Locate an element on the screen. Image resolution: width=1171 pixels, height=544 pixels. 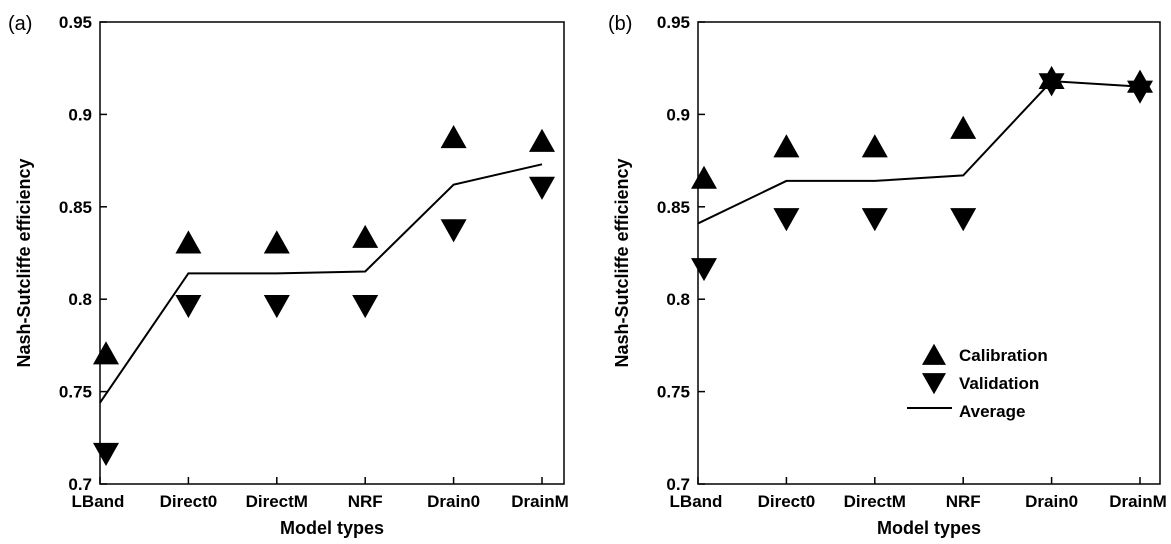
panel-label: (a) is located at coordinates (20, 24).